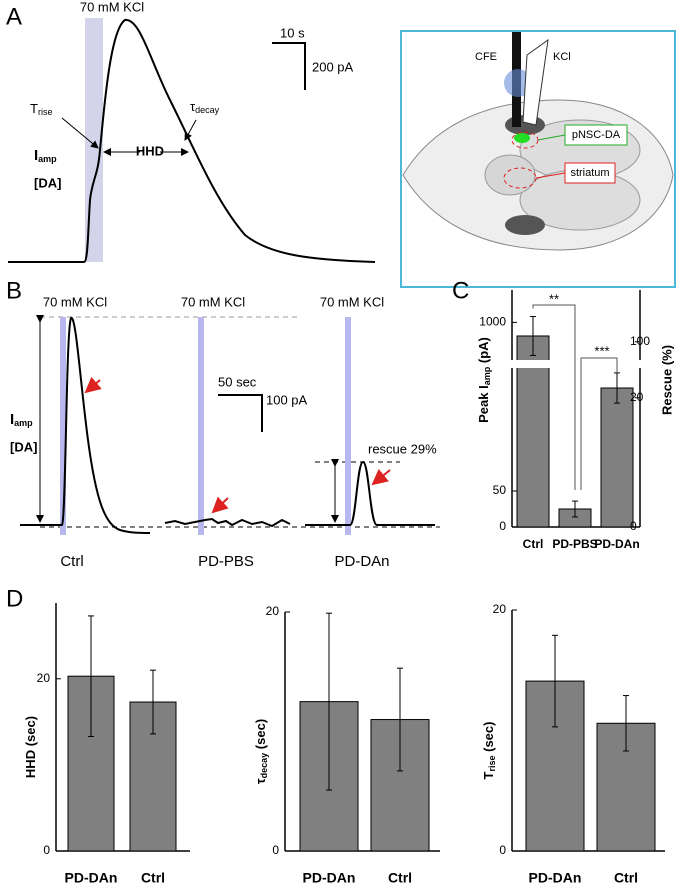 This screenshot has width=680, height=887. Describe the element at coordinates (601, 350) in the screenshot. I see `annotation: ***` at that location.